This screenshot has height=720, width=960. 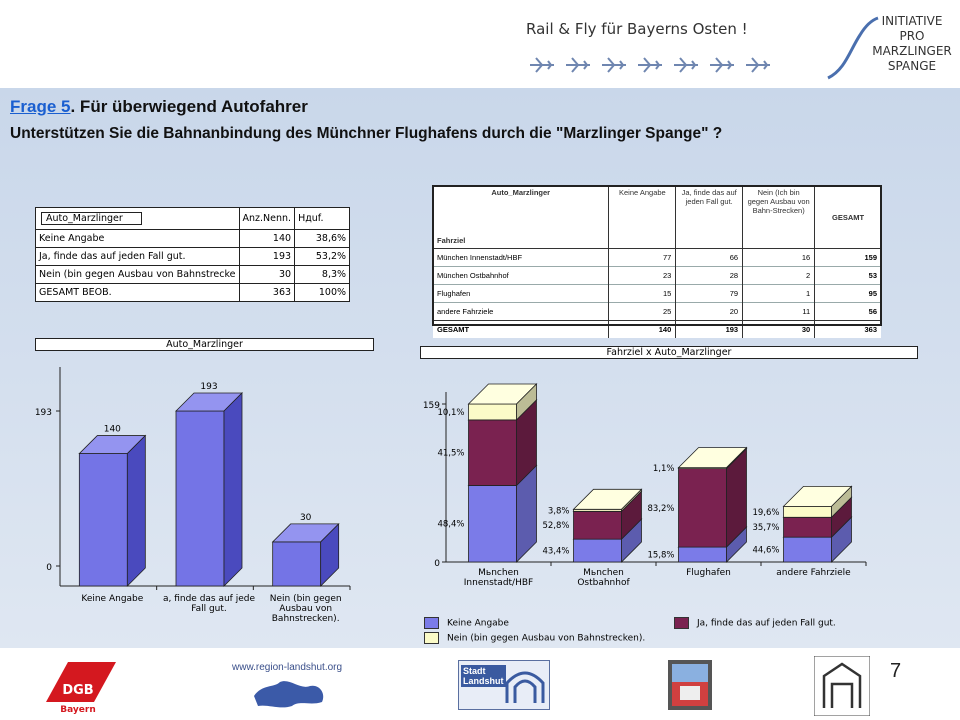 What do you see at coordinates (450, 454) in the screenshot?
I see `pct-label: 41,5%` at bounding box center [450, 454].